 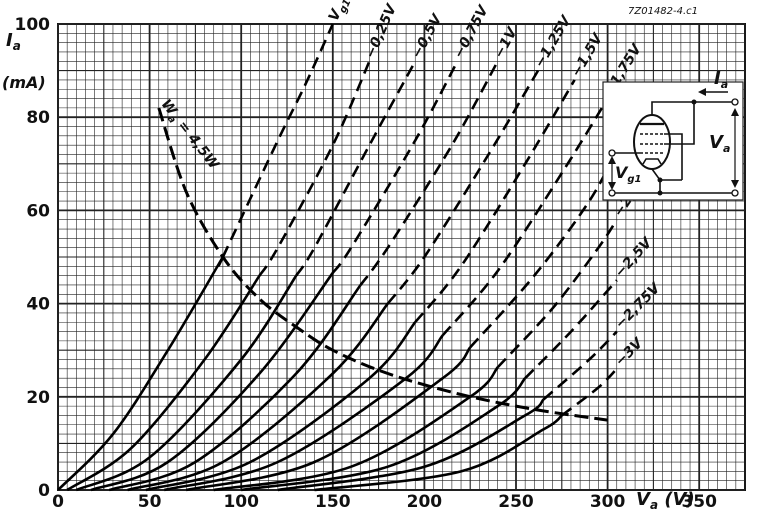 I want to click on x-tick-labels: 0 50 100 150 200 250 300 350, so click(x=384, y=502).